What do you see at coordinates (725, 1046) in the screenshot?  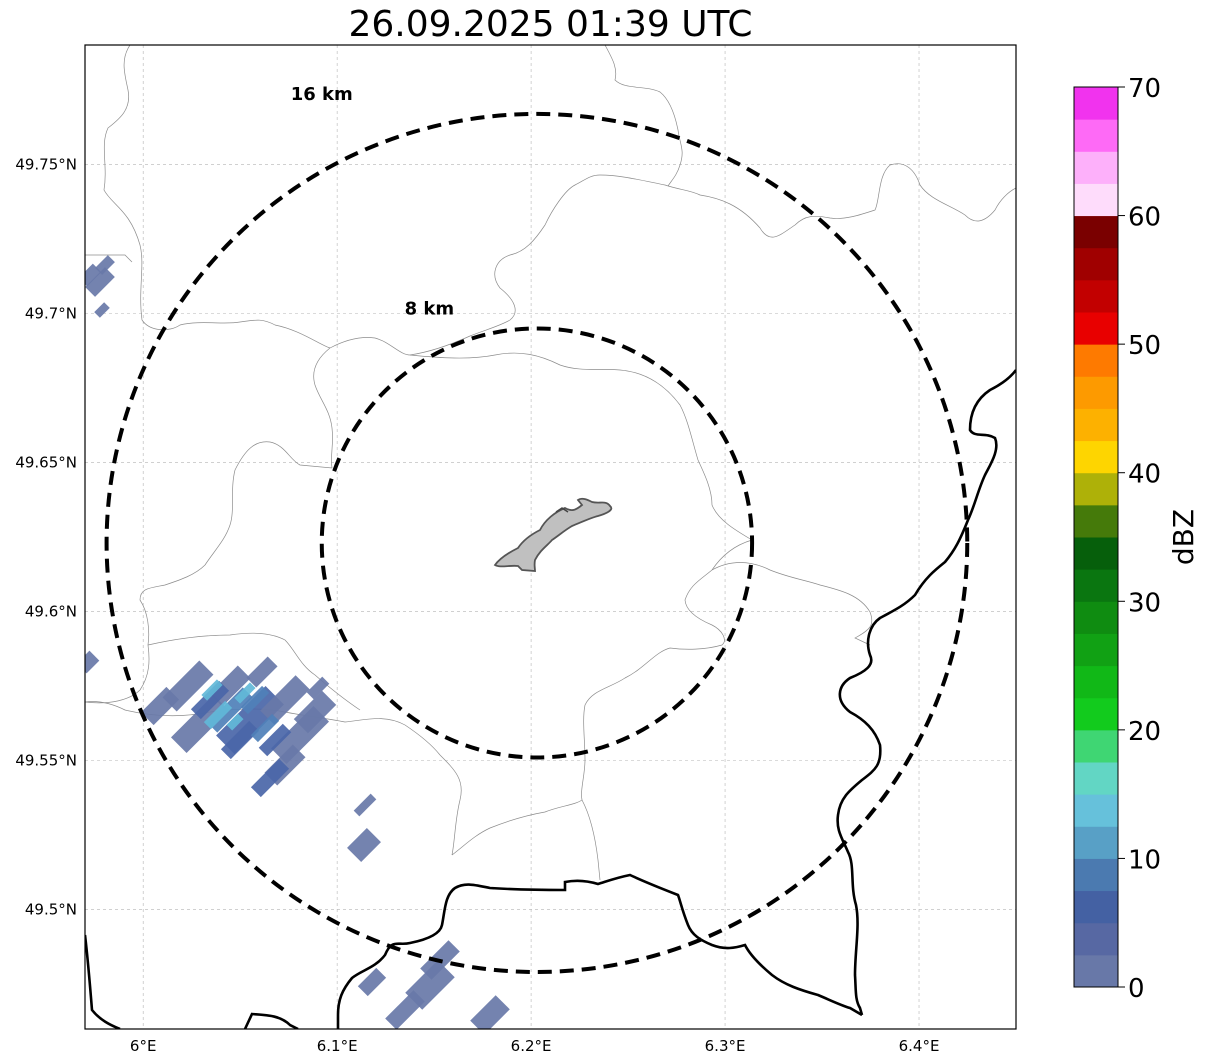 I see `lon-tick-label: 6.3°E` at bounding box center [725, 1046].